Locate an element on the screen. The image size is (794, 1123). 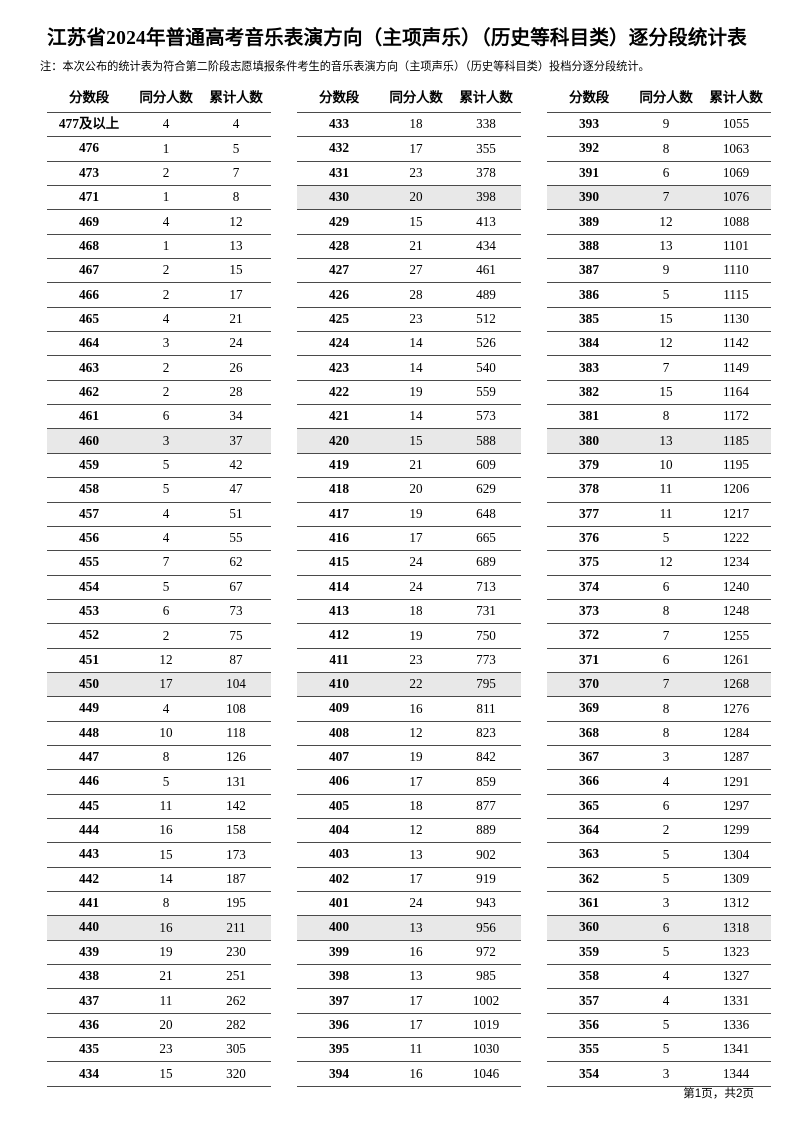
cell-score: 370 is located at coordinates (589, 684).